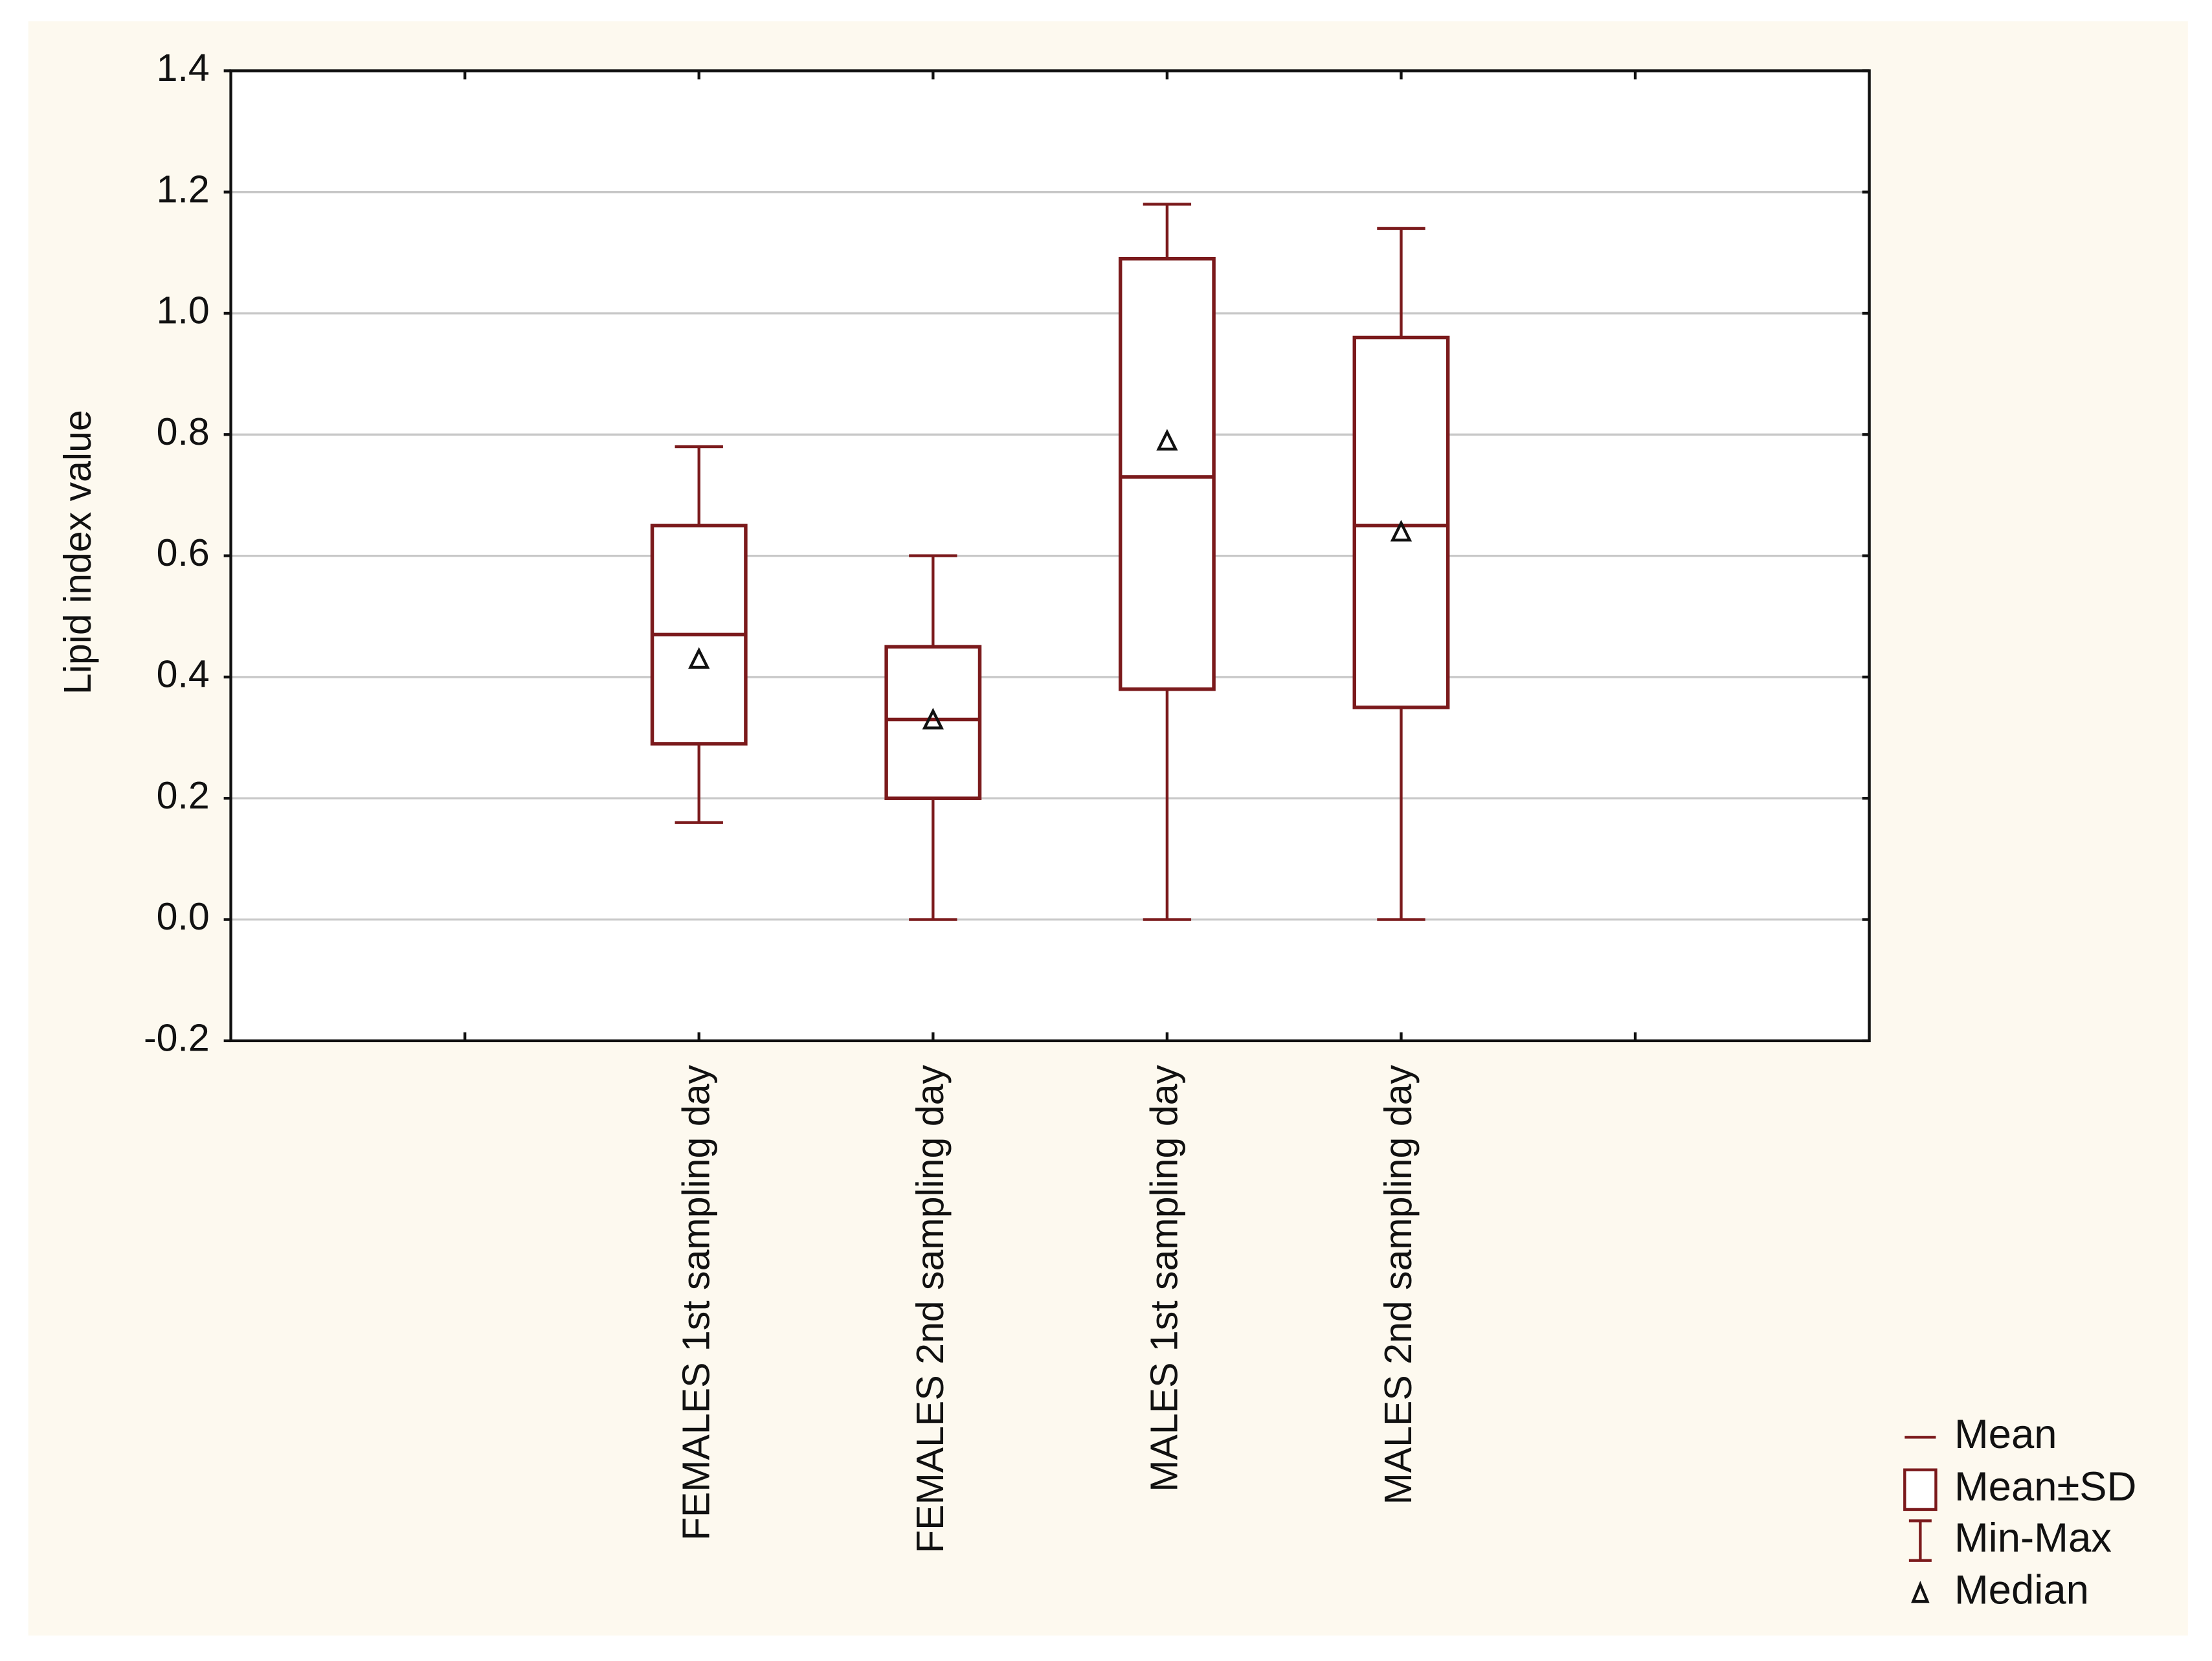 Image resolution: width=2212 pixels, height=1661 pixels. I want to click on x-tick-label: MALES 1st sampling day, so click(1164, 1278).